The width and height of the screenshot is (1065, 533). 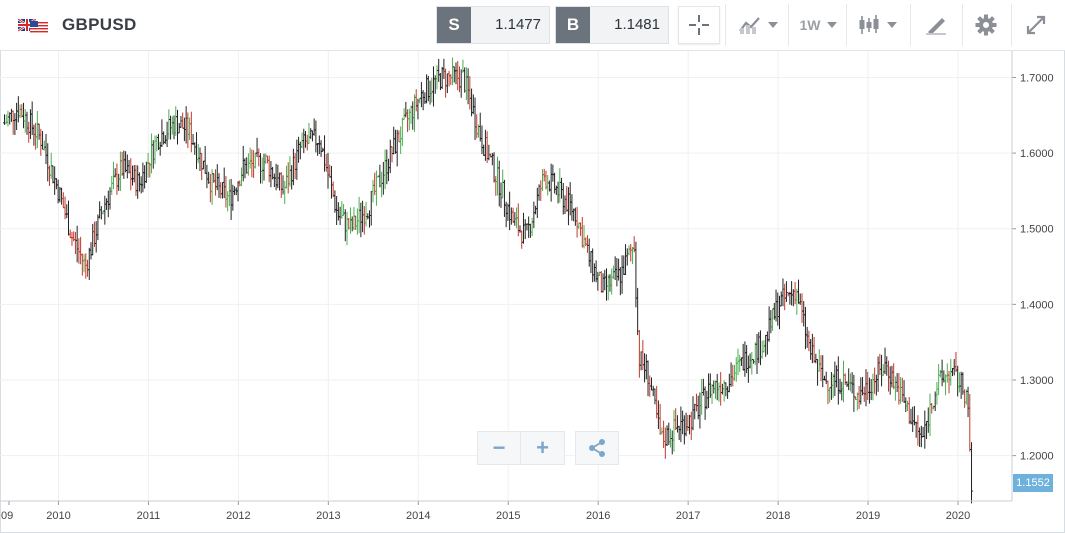 What do you see at coordinates (818, 25) in the screenshot?
I see `timeframe-button: 1W` at bounding box center [818, 25].